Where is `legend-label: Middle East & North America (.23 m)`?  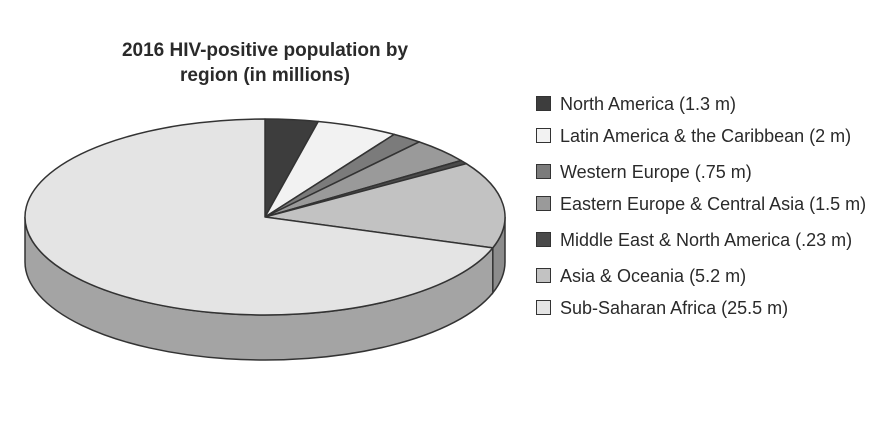 legend-label: Middle East & North America (.23 m) is located at coordinates (706, 240).